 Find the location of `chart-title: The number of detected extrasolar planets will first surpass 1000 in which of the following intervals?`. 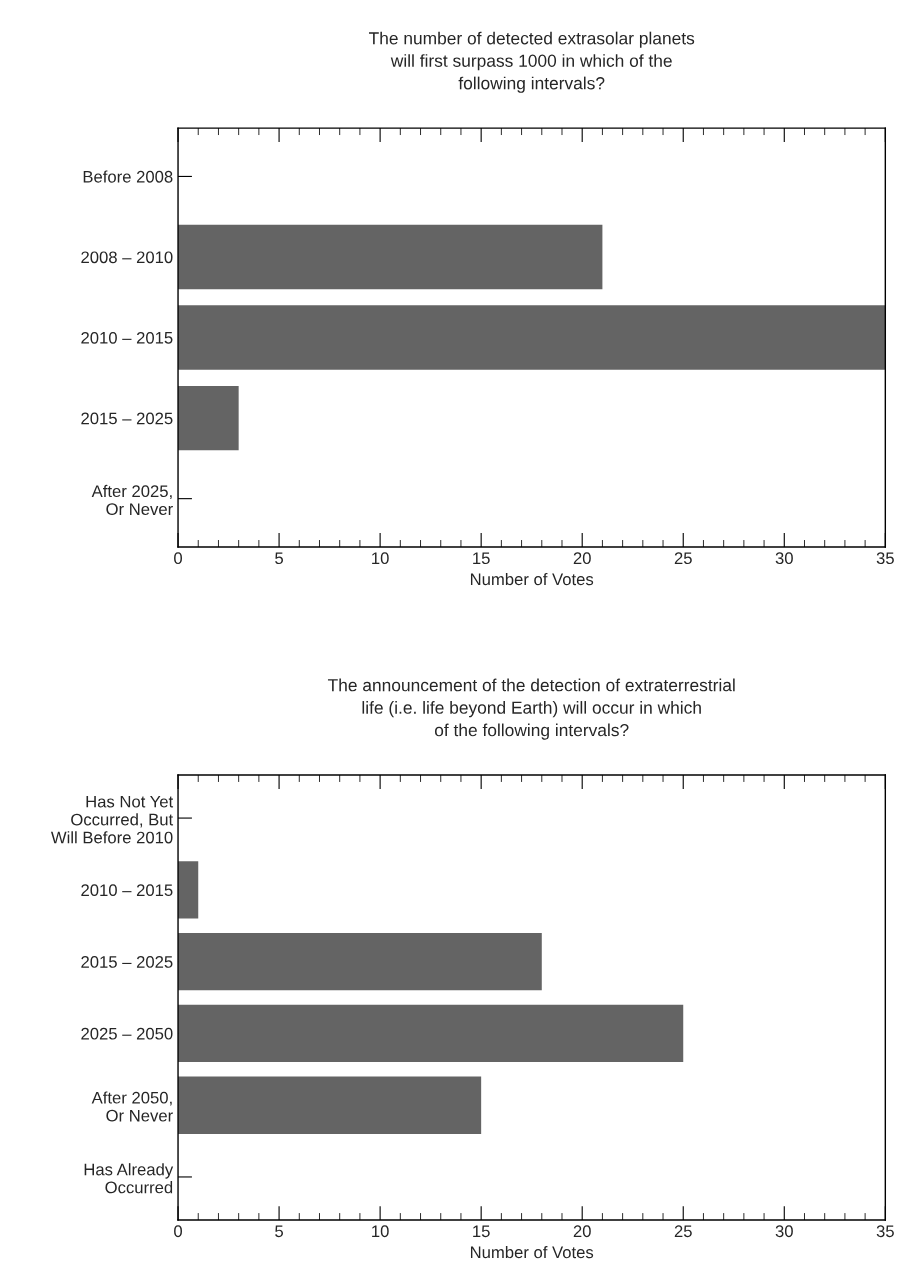

chart-title: The number of detected extrasolar planets will first surpass 1000 in which of the following intervals? is located at coordinates (531, 62).